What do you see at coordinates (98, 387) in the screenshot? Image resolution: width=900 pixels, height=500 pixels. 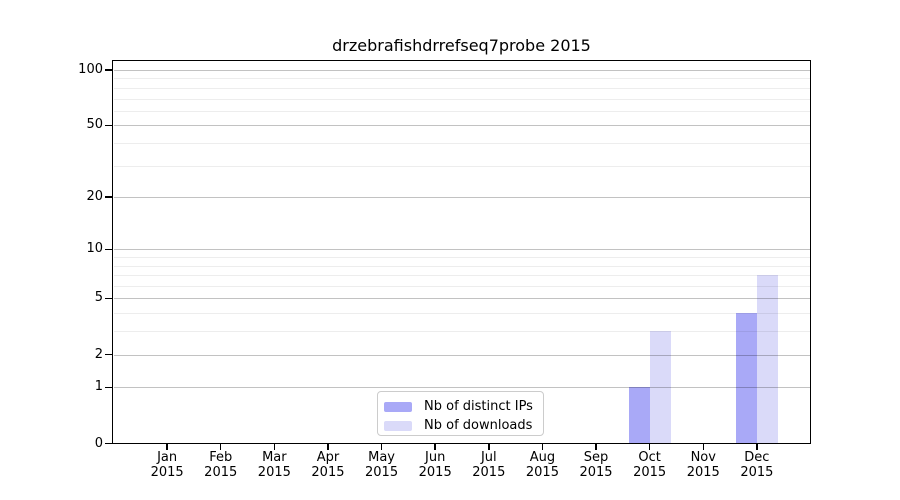 I see `y-tick-label: 1` at bounding box center [98, 387].